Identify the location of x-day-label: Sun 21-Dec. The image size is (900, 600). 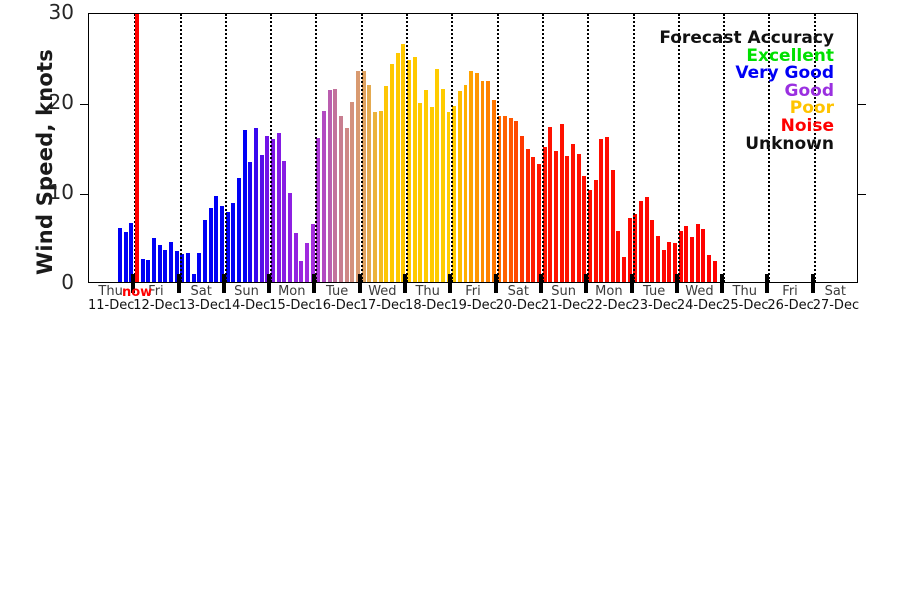
(564, 299).